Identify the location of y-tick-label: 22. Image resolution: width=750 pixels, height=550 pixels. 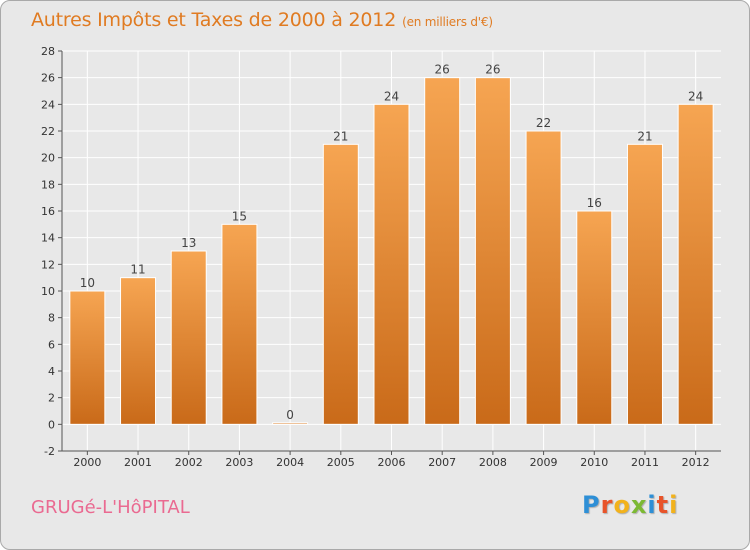
(48, 131).